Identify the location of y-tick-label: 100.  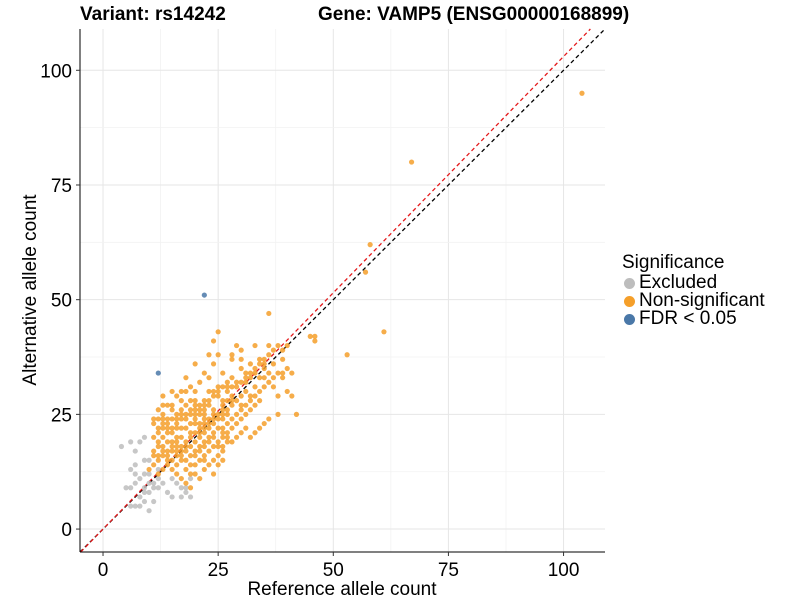
(56, 71).